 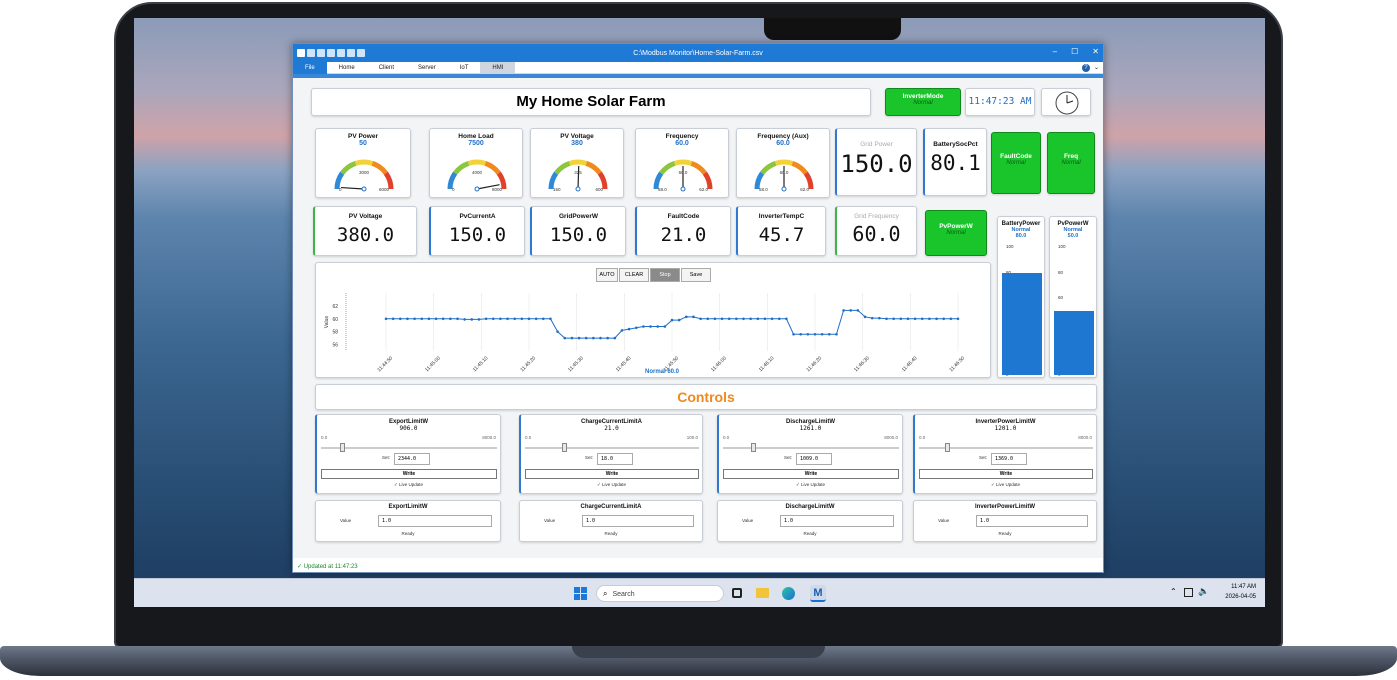 What do you see at coordinates (578, 175) in the screenshot?
I see `gauge-dial: 150 325 600` at bounding box center [578, 175].